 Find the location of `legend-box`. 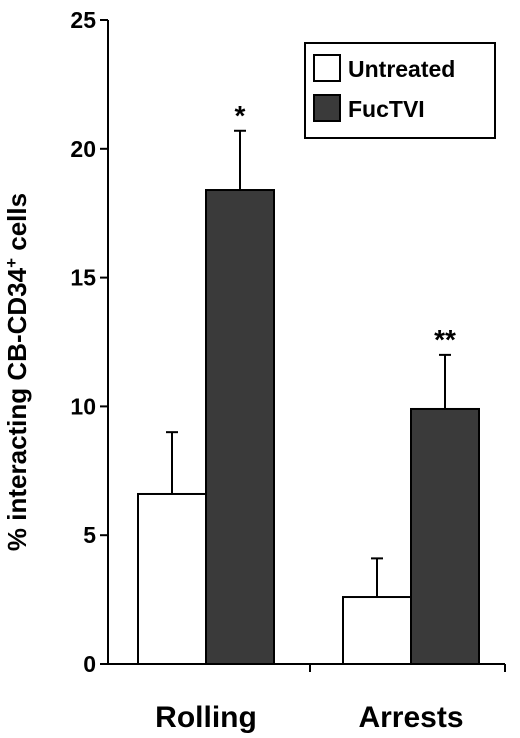

legend-box is located at coordinates (400, 90).